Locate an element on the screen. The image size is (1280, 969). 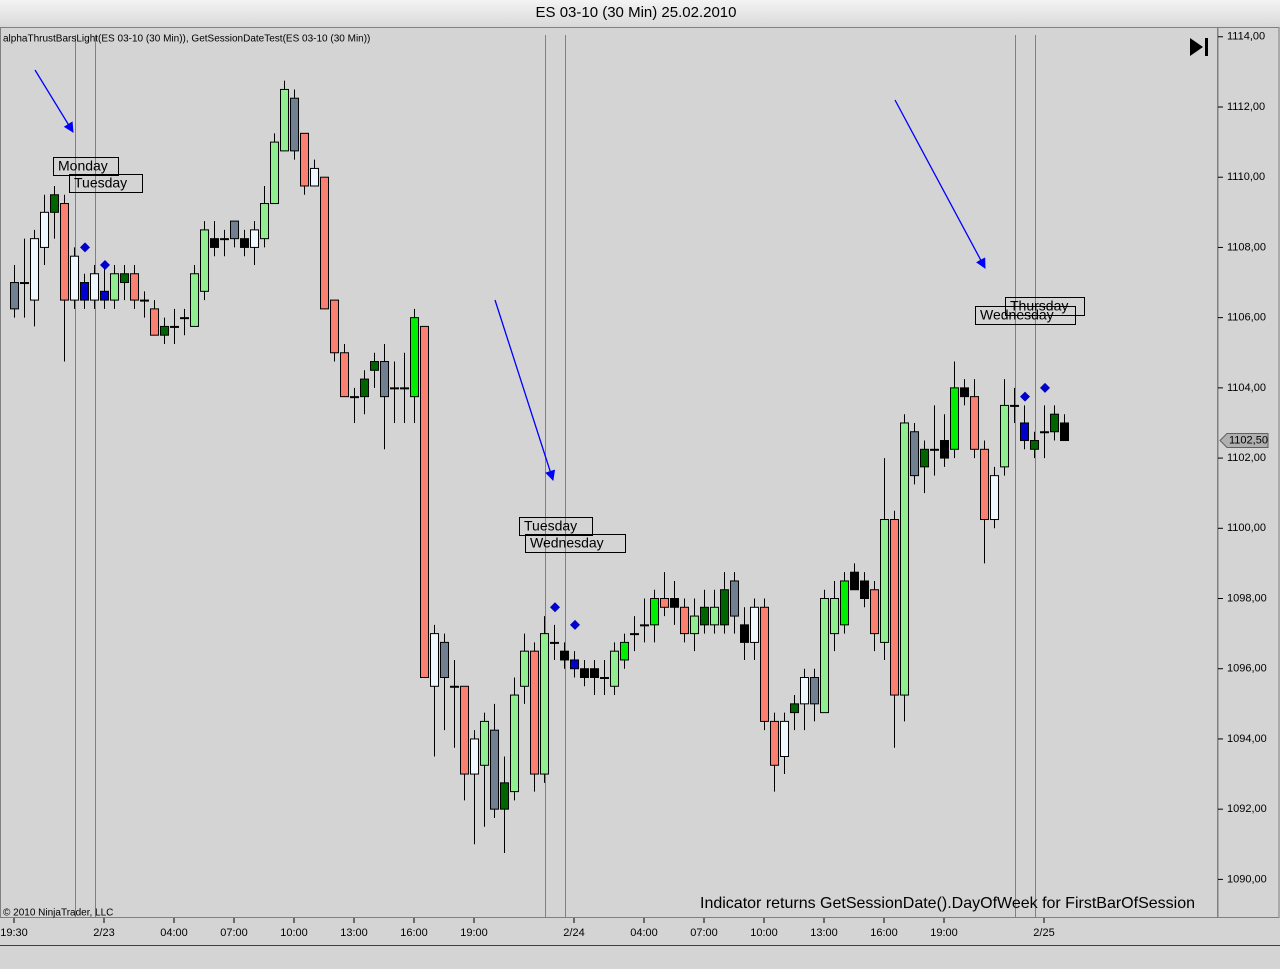
scroll-end-button is located at coordinates (1199, 47).